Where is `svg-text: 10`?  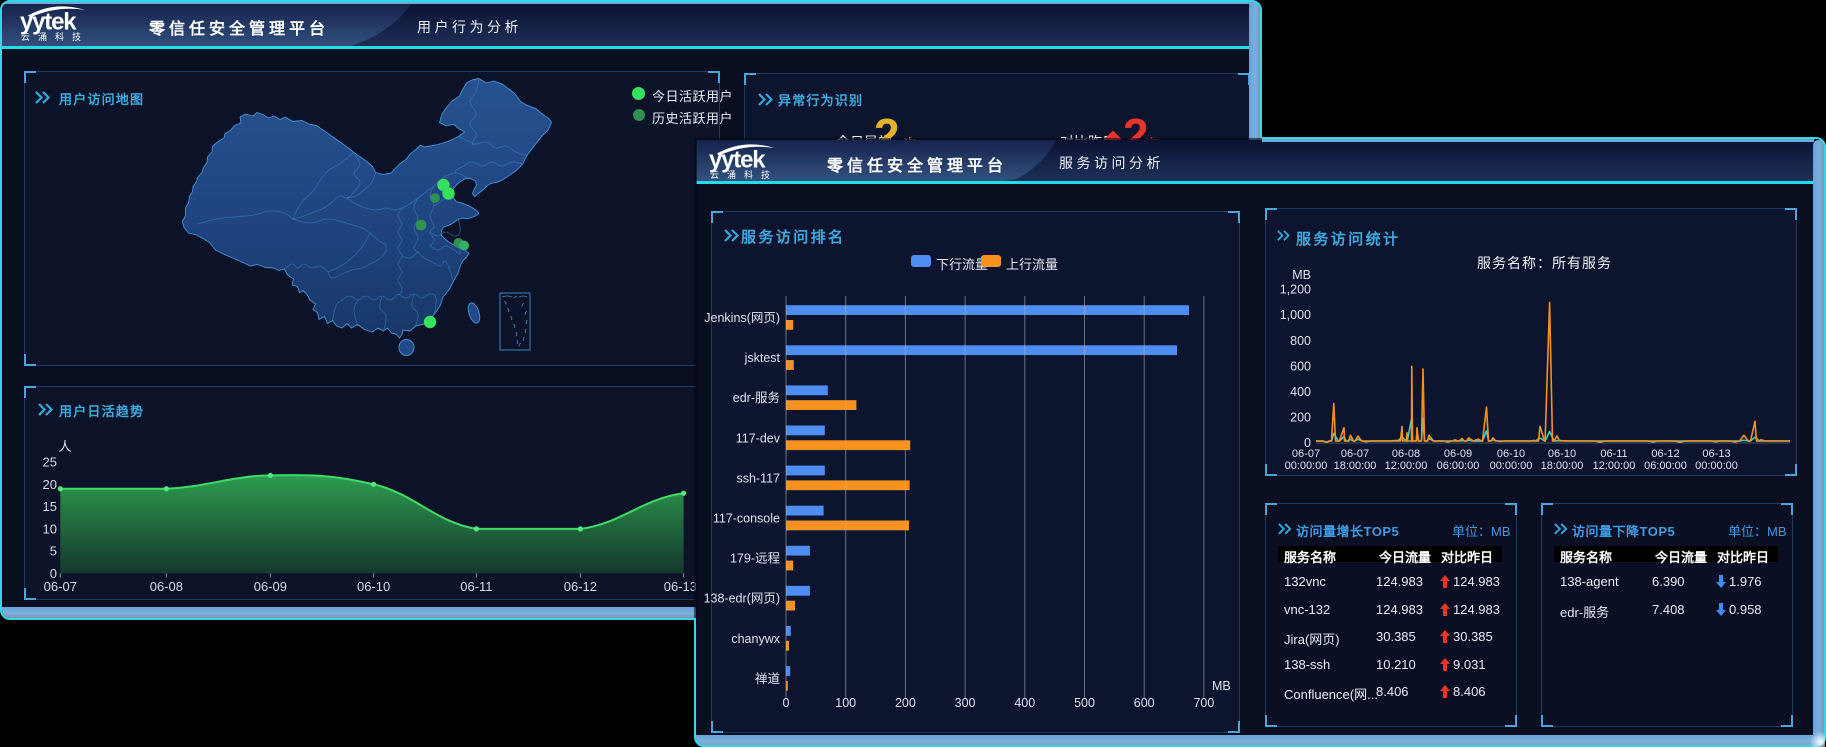
svg-text: 10 is located at coordinates (50, 528).